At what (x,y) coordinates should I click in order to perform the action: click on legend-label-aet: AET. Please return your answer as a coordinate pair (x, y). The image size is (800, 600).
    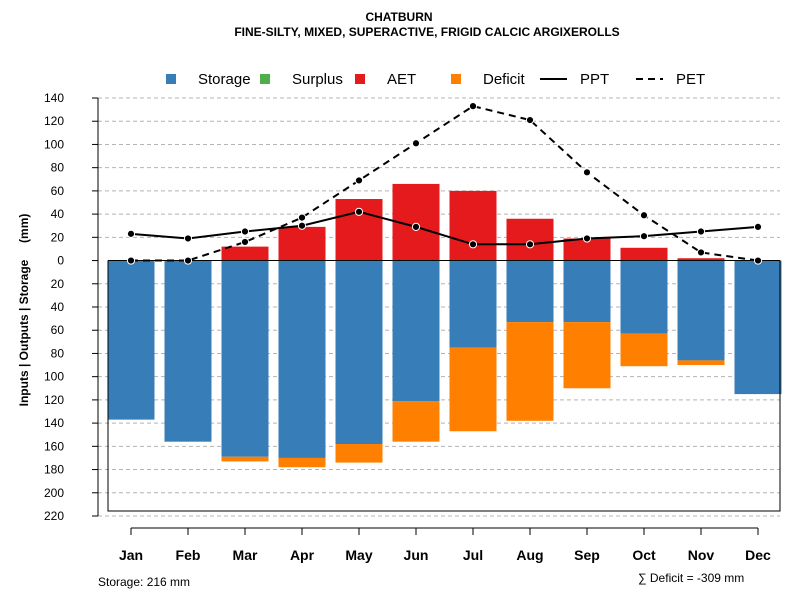
    Looking at the image, I should click on (401, 79).